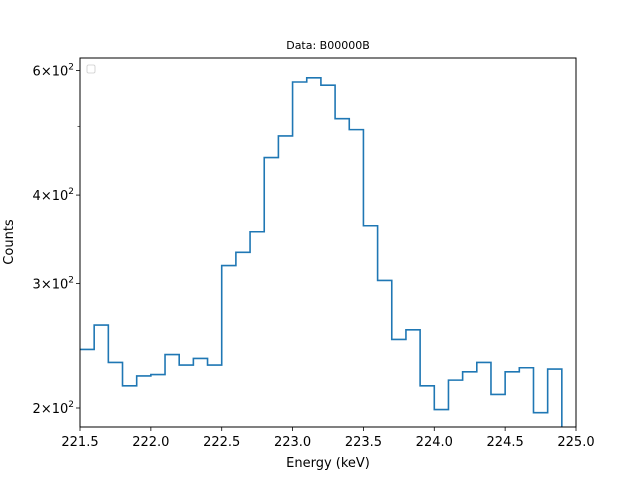  Describe the element at coordinates (328, 463) in the screenshot. I see `x-axis-label: Energy (keV)` at that location.